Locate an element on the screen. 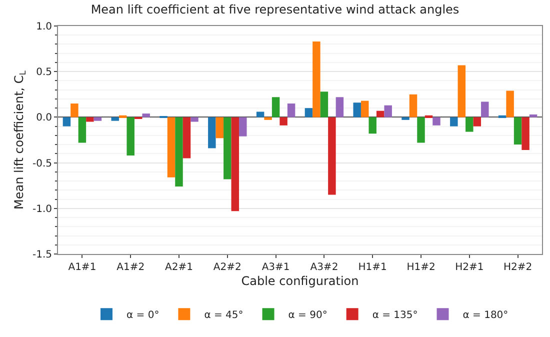  chart-title: Mean lift coefficient at five representative wind attack angles is located at coordinates (275, 9).